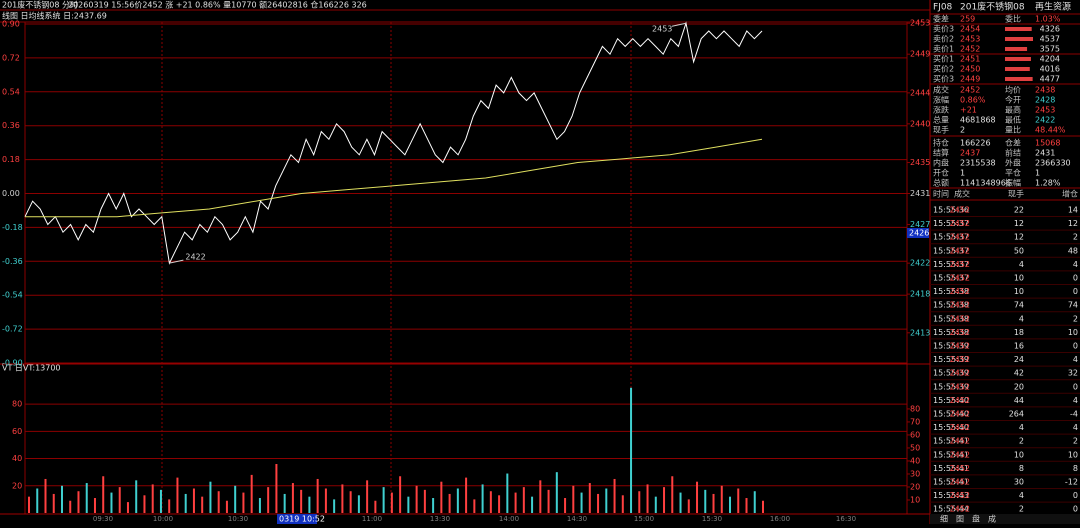  Describe the element at coordinates (1013, 153) in the screenshot. I see `stat-label: 前结` at that location.